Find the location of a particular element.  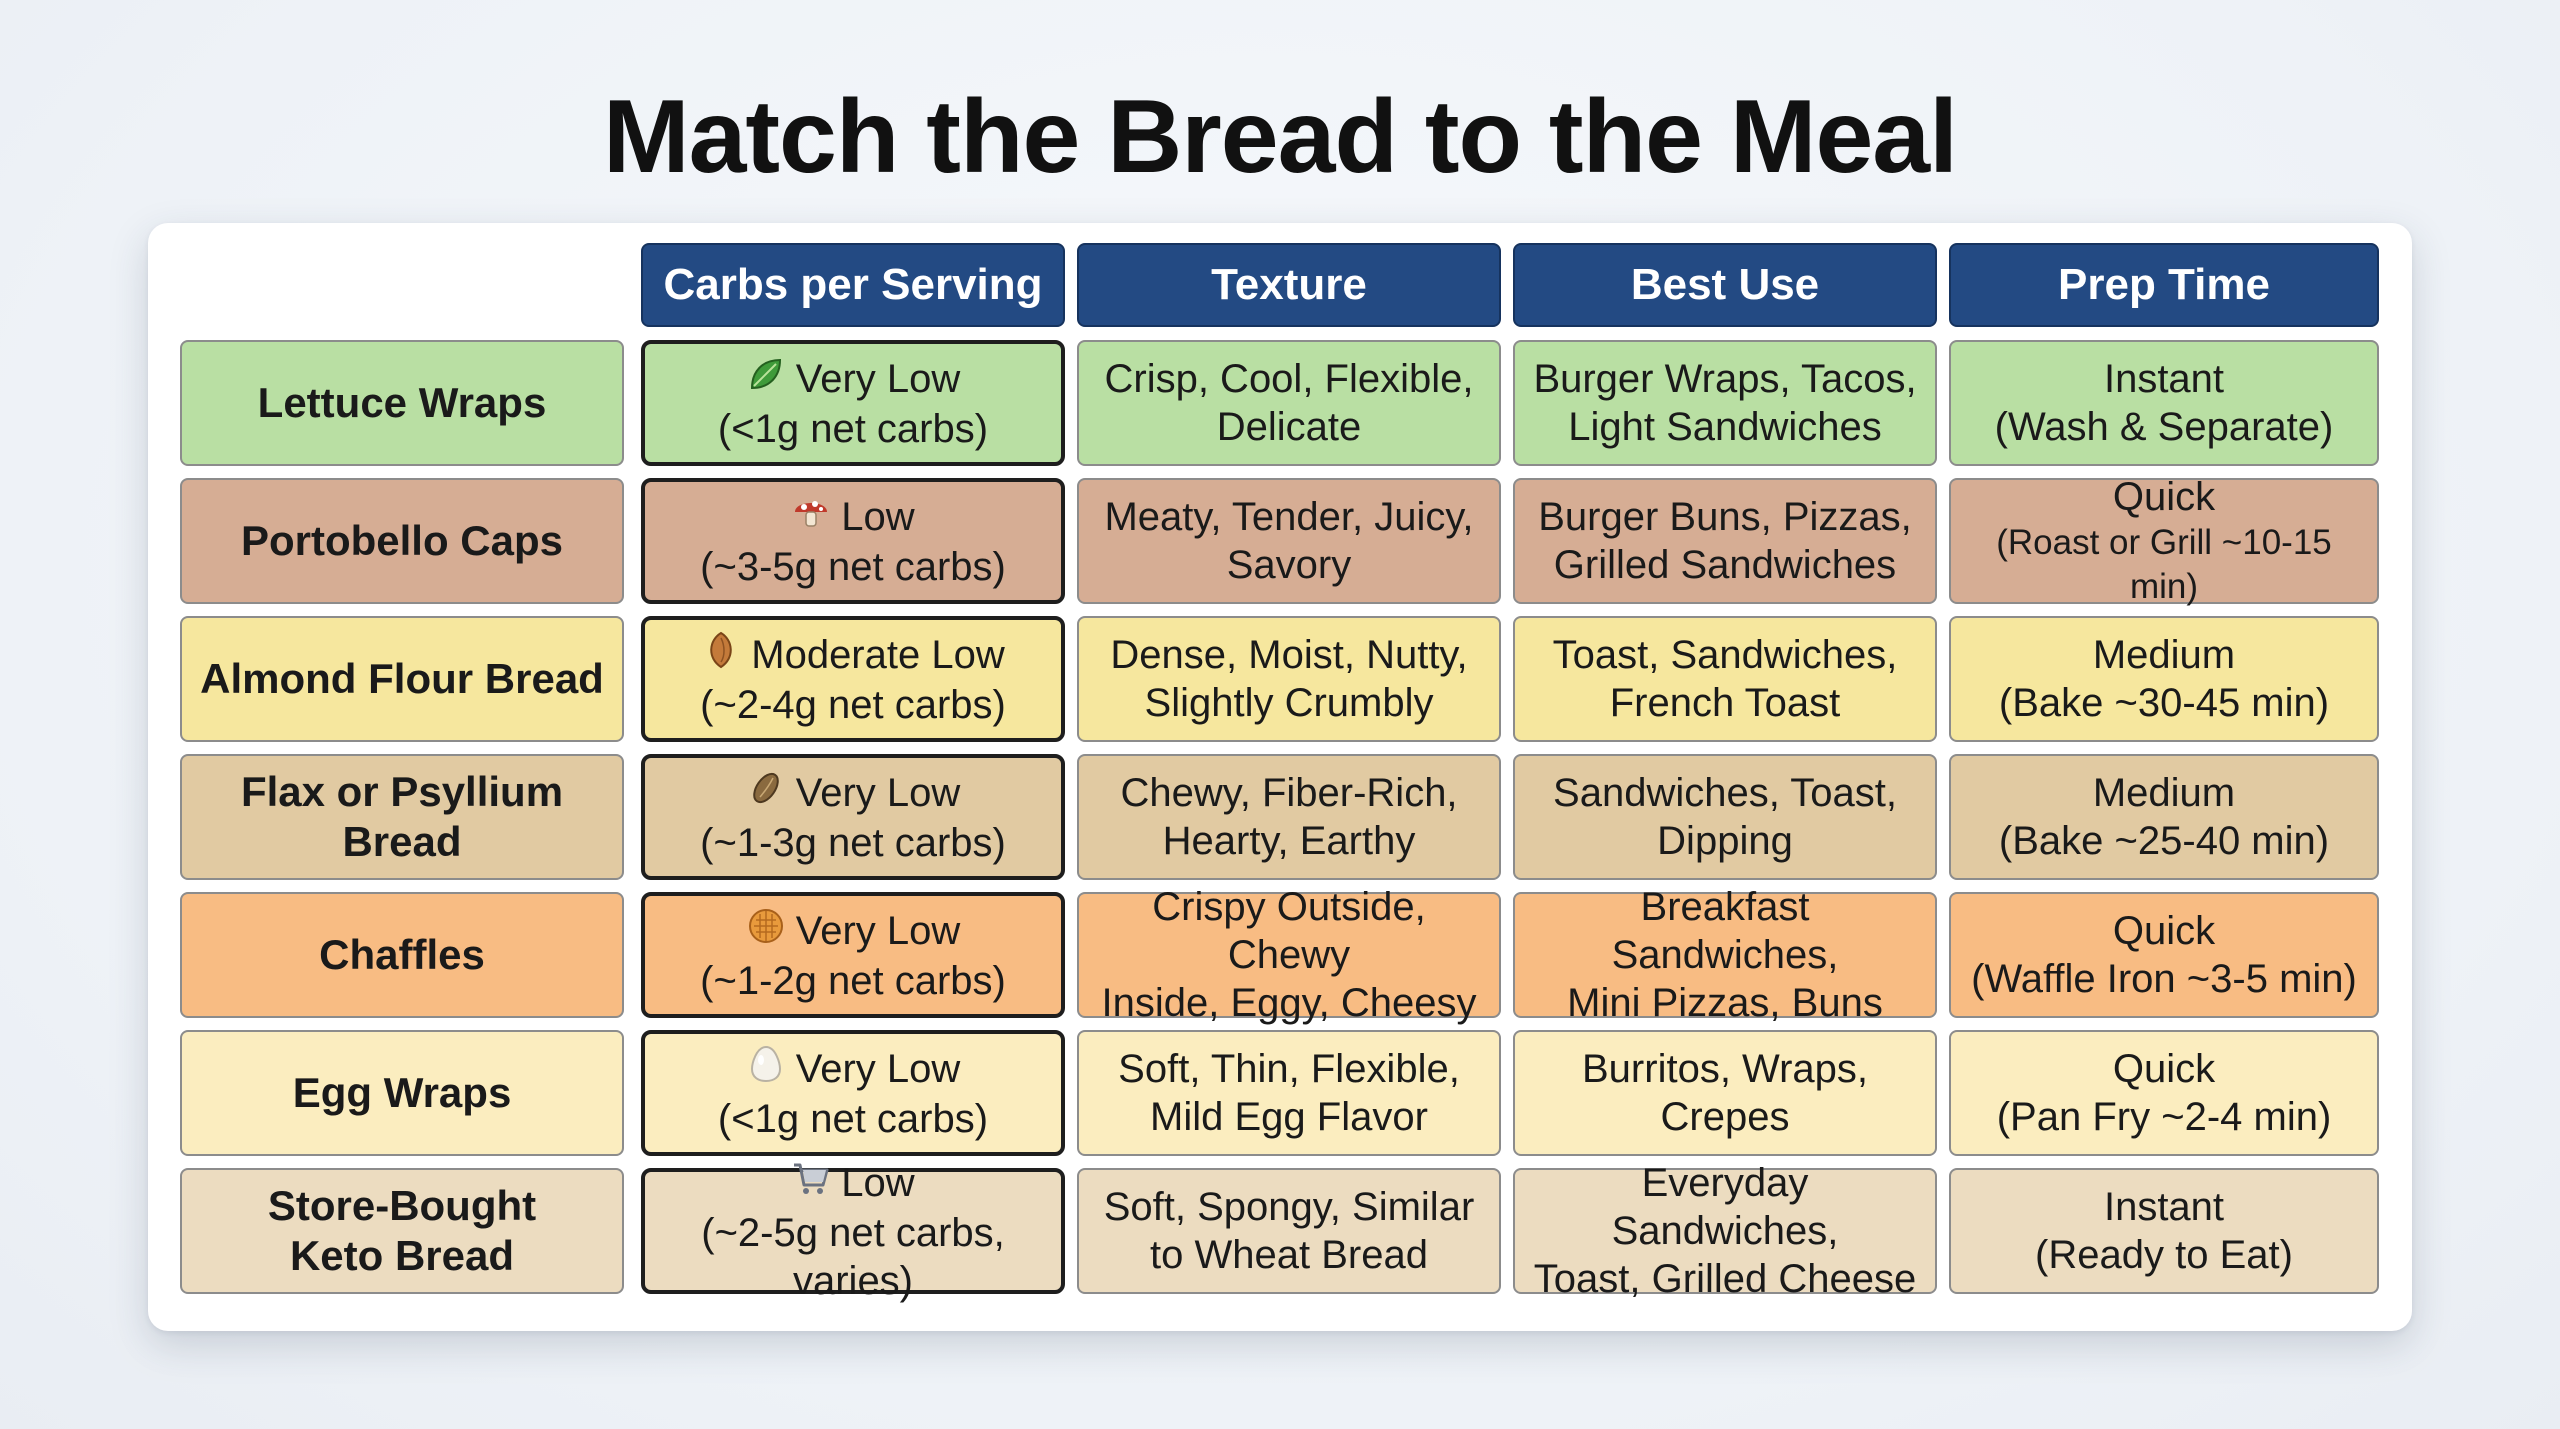

best-use-cell: Burger Wraps, Tacos, Light Sandwiches is located at coordinates (1725, 403).